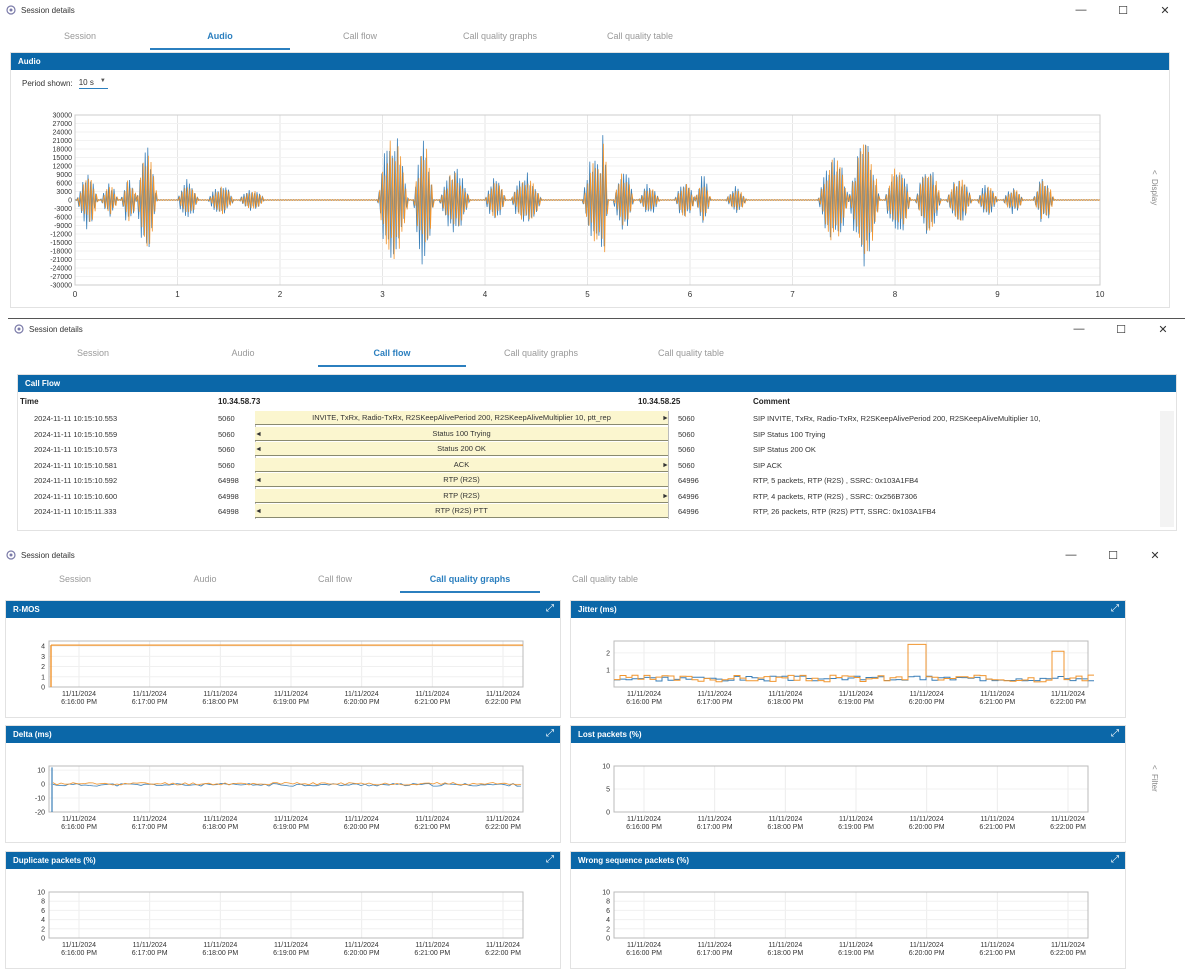 Image resolution: width=1185 pixels, height=976 pixels. I want to click on time-tick-time: 6:18:00 PM, so click(220, 702).